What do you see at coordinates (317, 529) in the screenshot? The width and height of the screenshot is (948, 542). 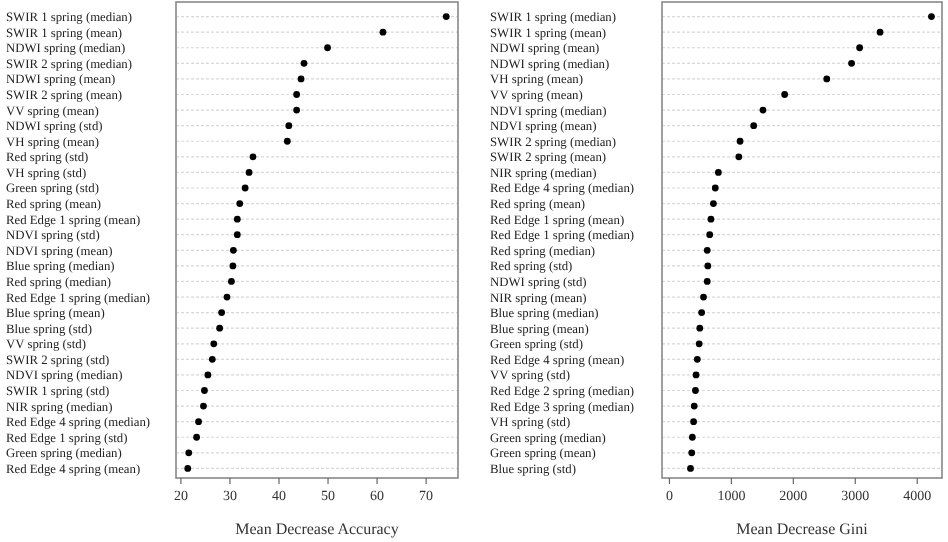 I see `x-axis-title: Mean Decrease Accuracy` at bounding box center [317, 529].